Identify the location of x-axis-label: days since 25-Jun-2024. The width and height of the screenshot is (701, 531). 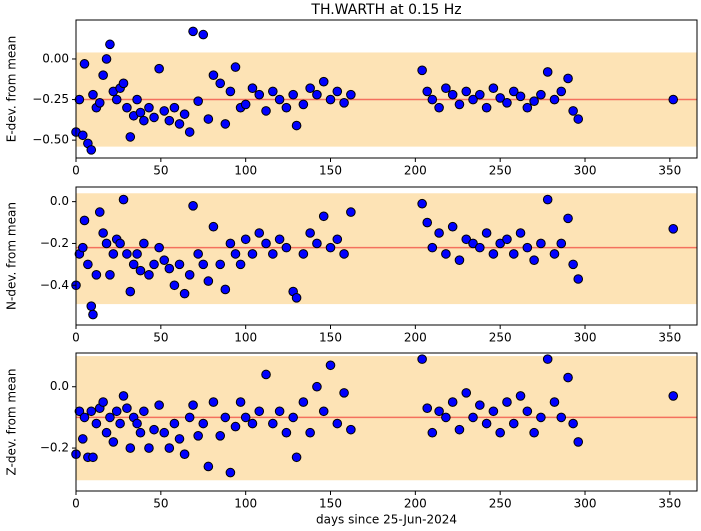
(386, 520).